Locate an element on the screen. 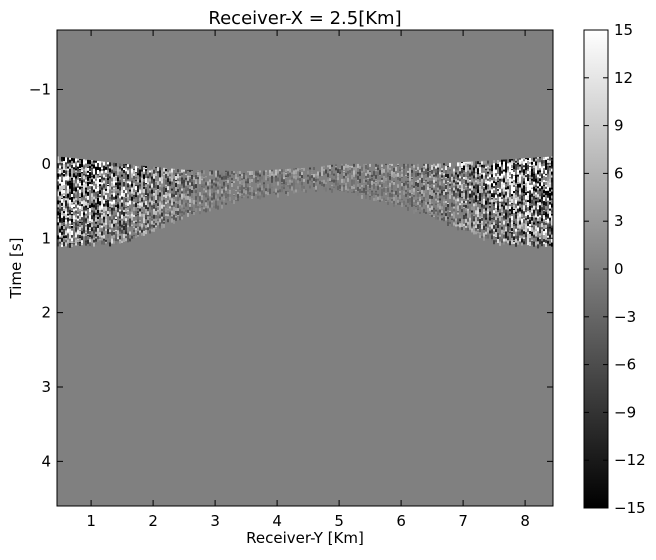 This screenshot has height=560, width=656. y-tick-label: −1 is located at coordinates (40, 90).